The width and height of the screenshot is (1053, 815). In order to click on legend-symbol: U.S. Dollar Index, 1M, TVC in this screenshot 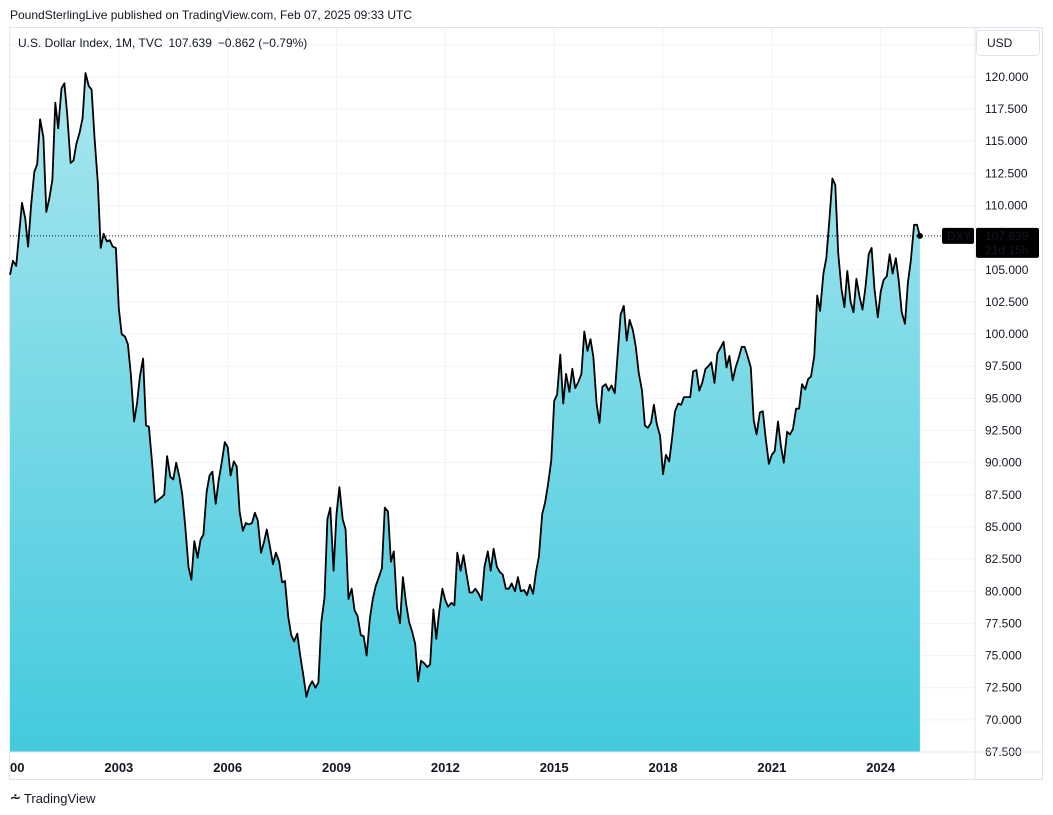, I will do `click(90, 43)`.